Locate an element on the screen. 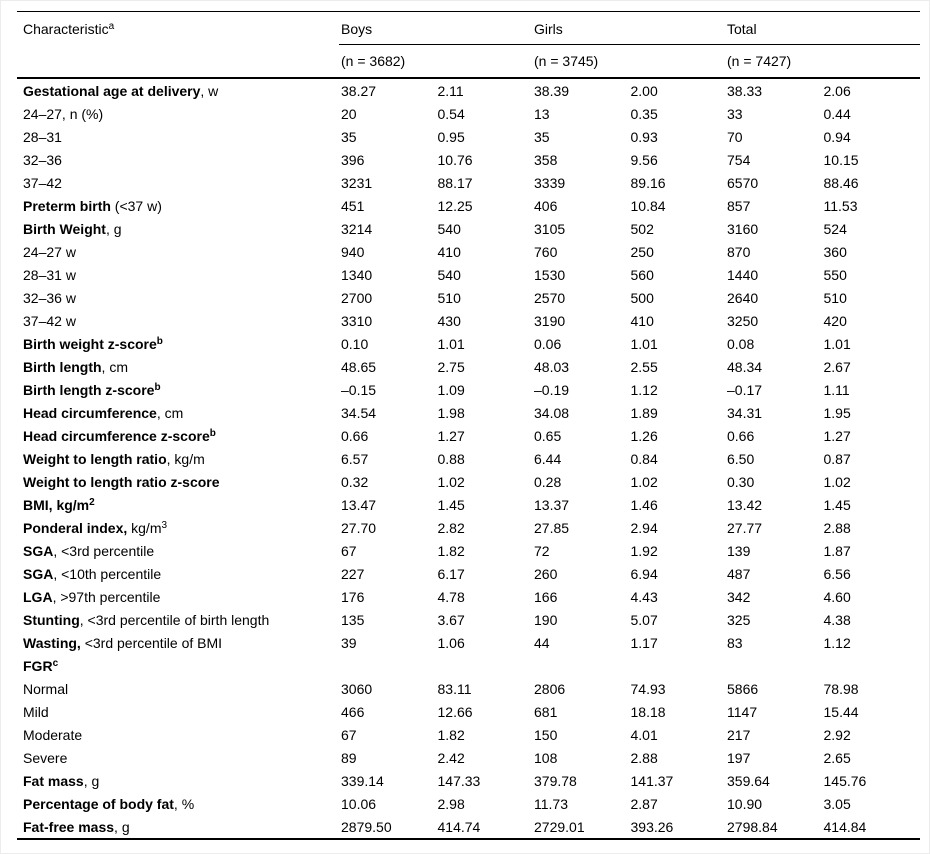 Image resolution: width=930 pixels, height=854 pixels. table-cell: 0.94 is located at coordinates (837, 136).